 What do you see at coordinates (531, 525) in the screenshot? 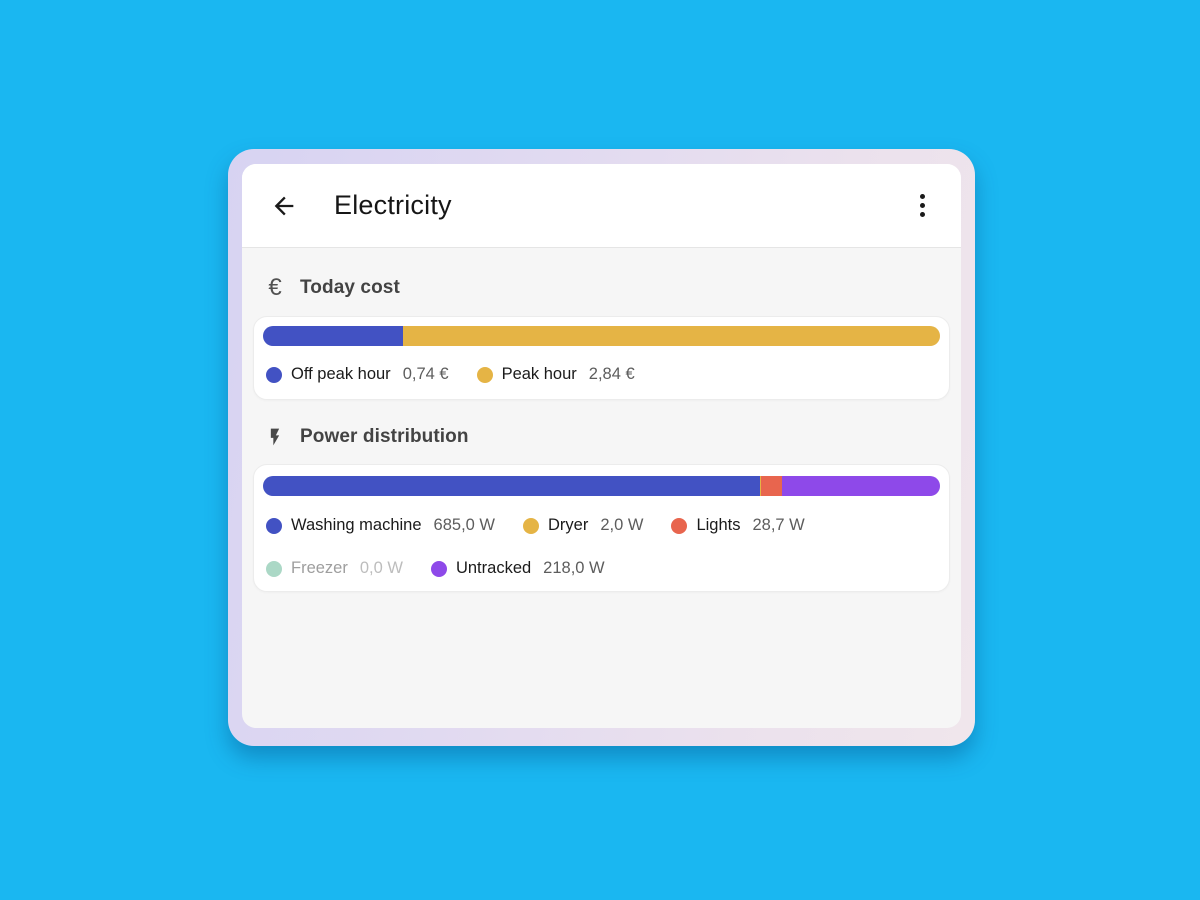
I see `legend-color-dot-dryer` at bounding box center [531, 525].